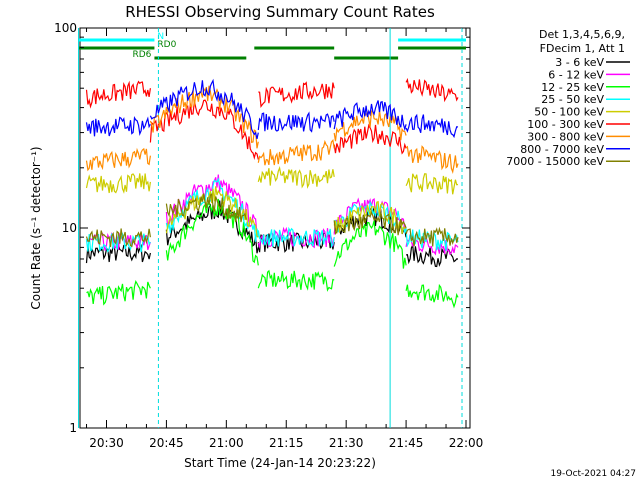  I want to click on y-axis-label: Count Rate (s⁻¹ detector⁻¹), so click(36, 227).